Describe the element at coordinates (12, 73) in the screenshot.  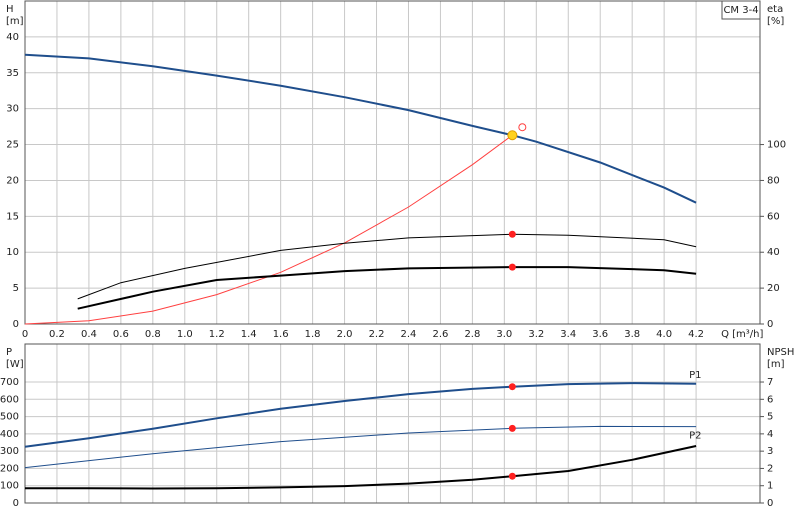
I see `y-tick-label: 35` at that location.